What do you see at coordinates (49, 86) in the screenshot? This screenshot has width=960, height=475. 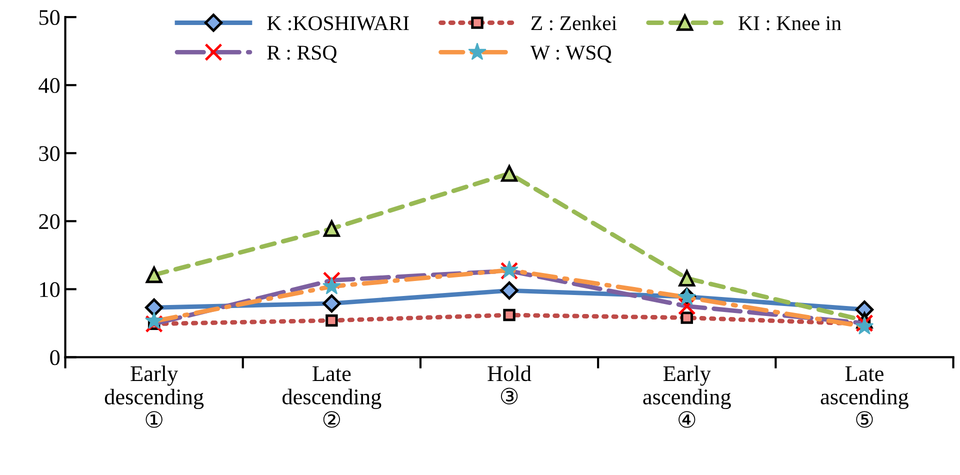 I see `y-tick-label: 40` at bounding box center [49, 86].